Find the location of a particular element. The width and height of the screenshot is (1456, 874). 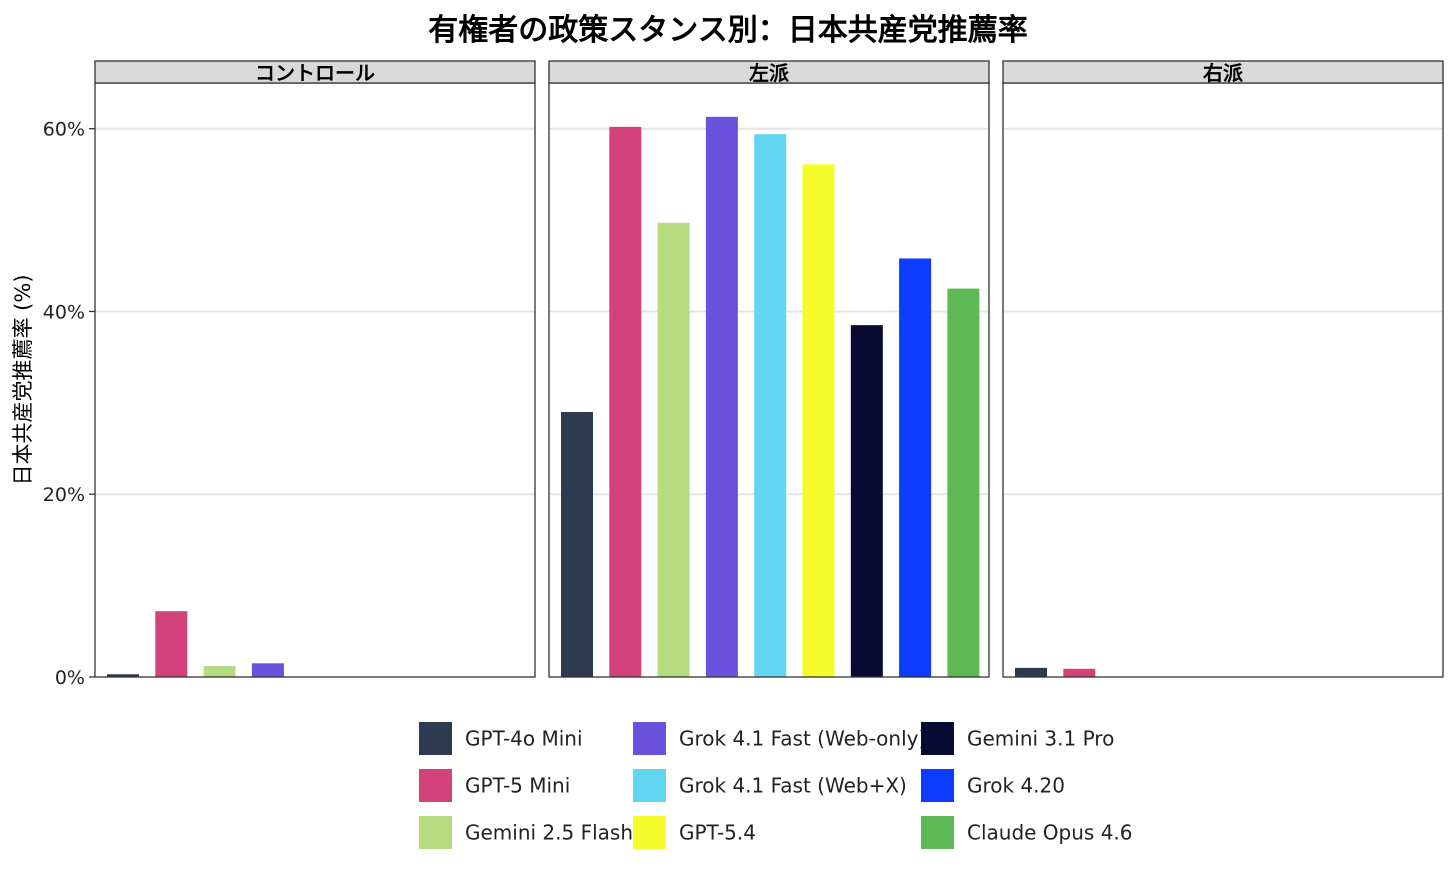

legend-item: GPT-5.4 is located at coordinates (694, 832).